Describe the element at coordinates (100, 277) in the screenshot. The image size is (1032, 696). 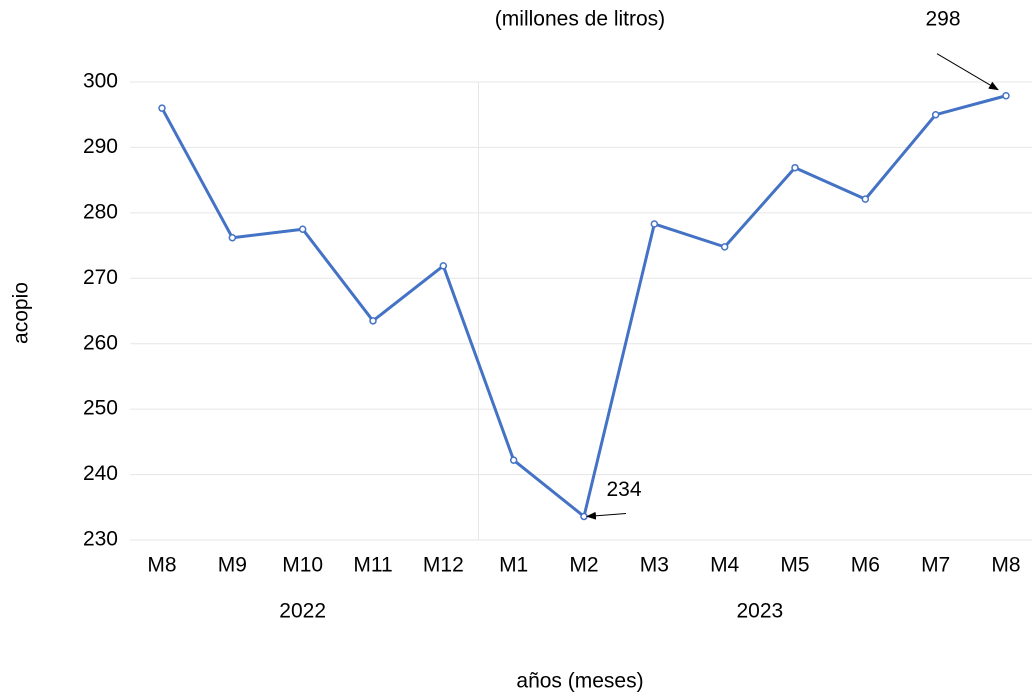
I see `y-tick-label: 270` at that location.